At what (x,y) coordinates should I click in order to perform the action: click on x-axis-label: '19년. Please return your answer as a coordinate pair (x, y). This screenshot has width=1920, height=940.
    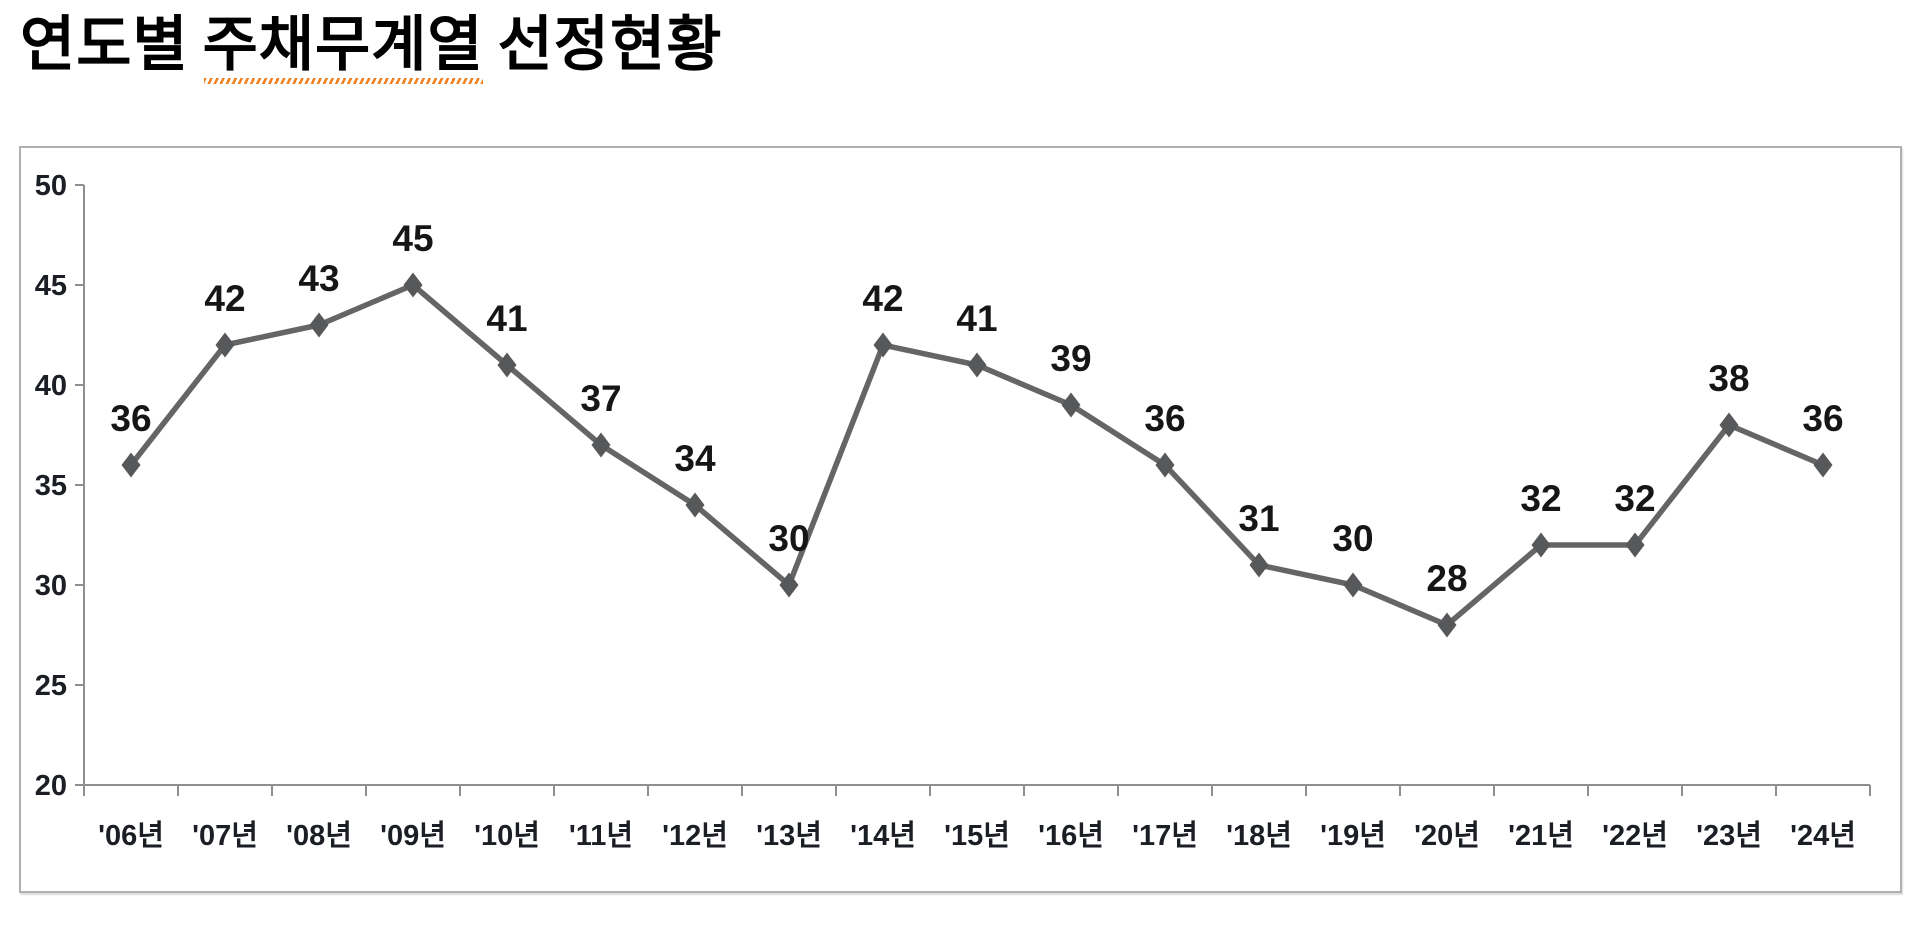
    Looking at the image, I should click on (1353, 835).